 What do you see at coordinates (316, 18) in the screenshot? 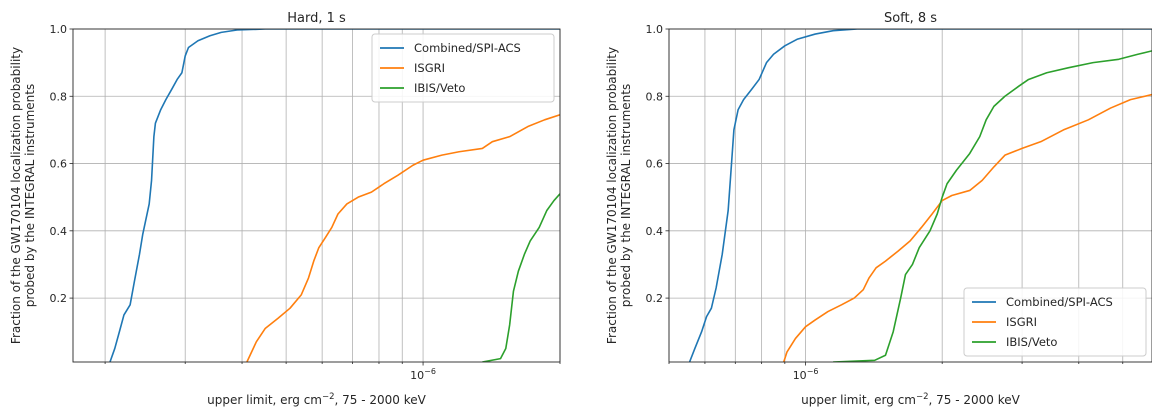
I see `chart-title: Hard, 1 s` at bounding box center [316, 18].